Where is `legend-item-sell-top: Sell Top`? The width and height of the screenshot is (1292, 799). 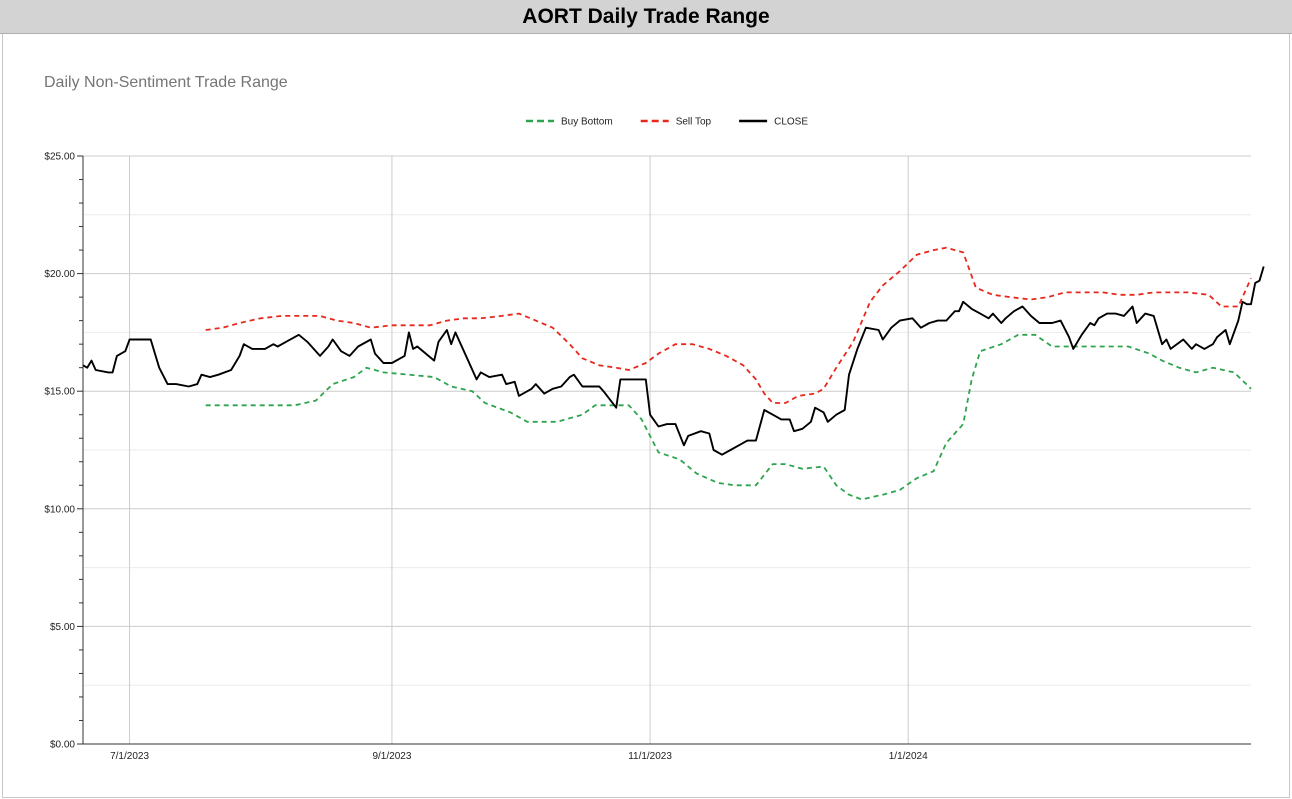 legend-item-sell-top: Sell Top is located at coordinates (676, 122).